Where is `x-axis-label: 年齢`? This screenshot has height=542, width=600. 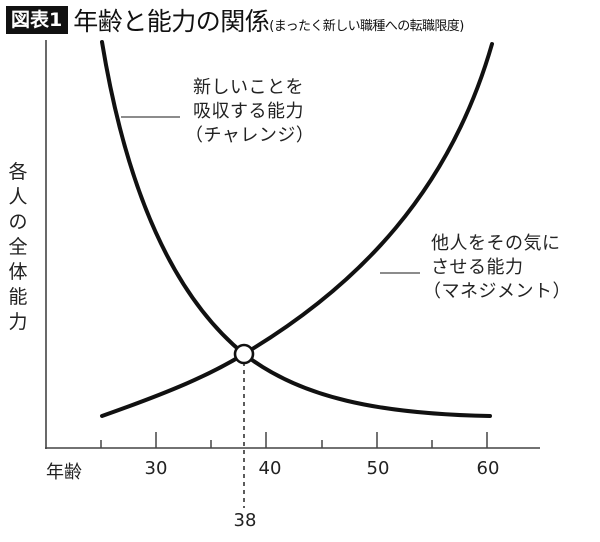 x-axis-label: 年齢 is located at coordinates (64, 472).